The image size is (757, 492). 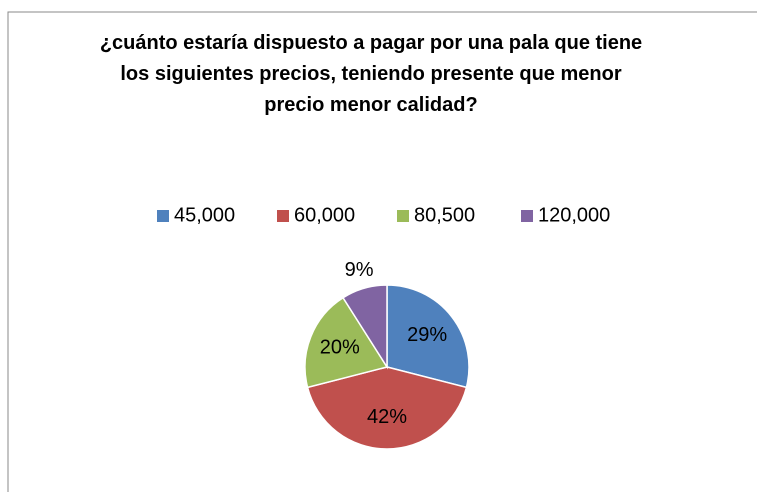 What do you see at coordinates (444, 215) in the screenshot?
I see `legend-label: 80,500` at bounding box center [444, 215].